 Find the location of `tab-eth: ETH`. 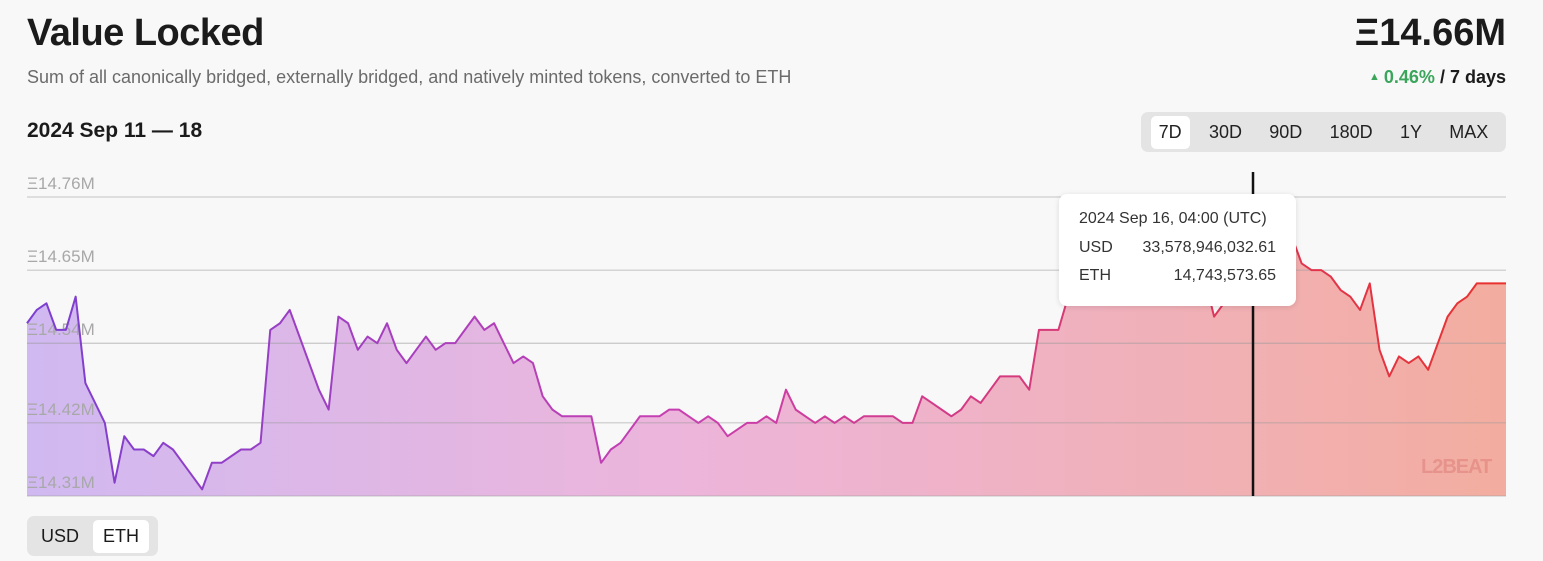

tab-eth: ETH is located at coordinates (121, 536).